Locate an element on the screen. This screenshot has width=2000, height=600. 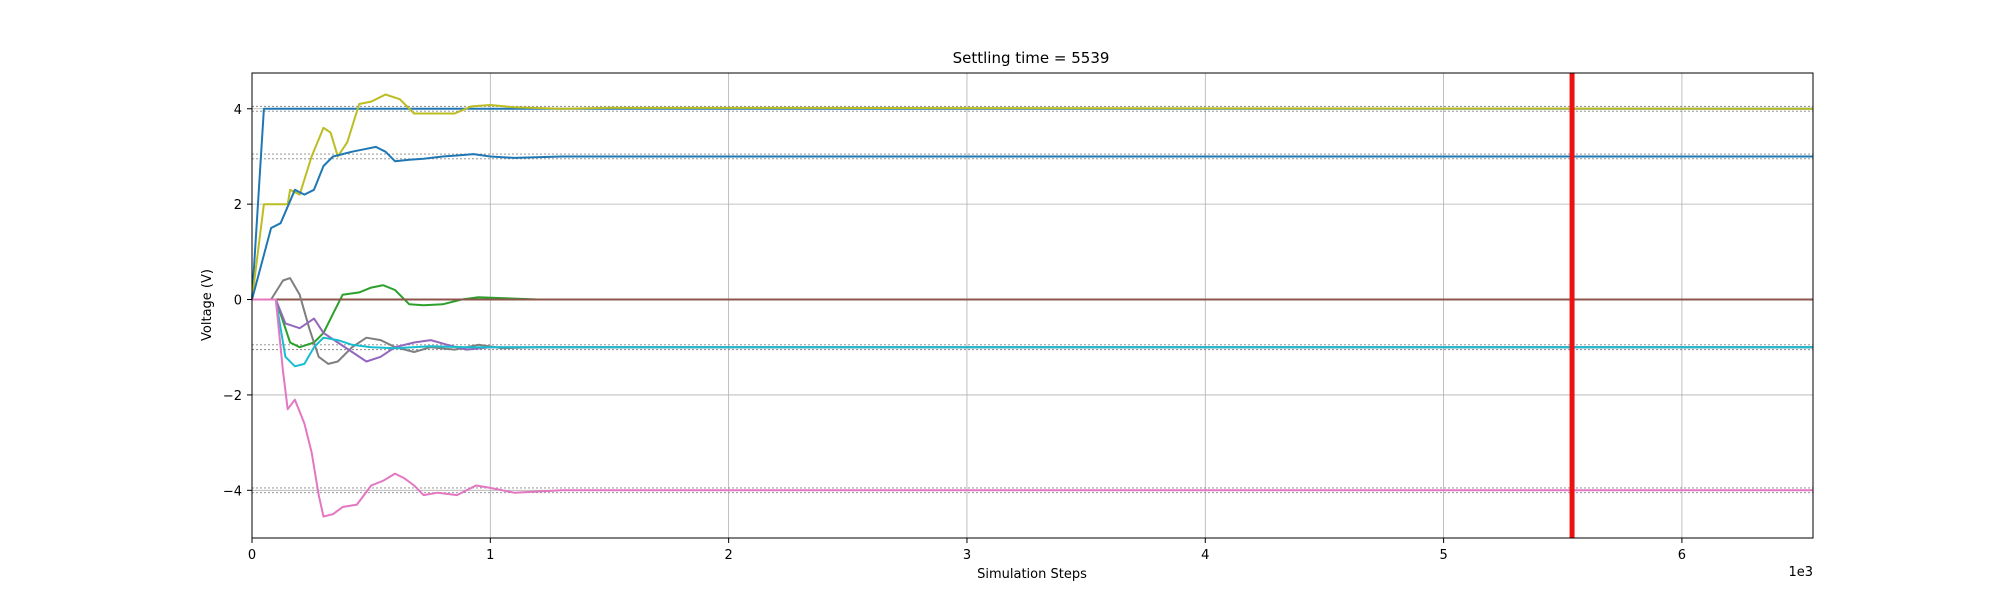
x-axis-offset-text: 1e3 is located at coordinates (1800, 572).